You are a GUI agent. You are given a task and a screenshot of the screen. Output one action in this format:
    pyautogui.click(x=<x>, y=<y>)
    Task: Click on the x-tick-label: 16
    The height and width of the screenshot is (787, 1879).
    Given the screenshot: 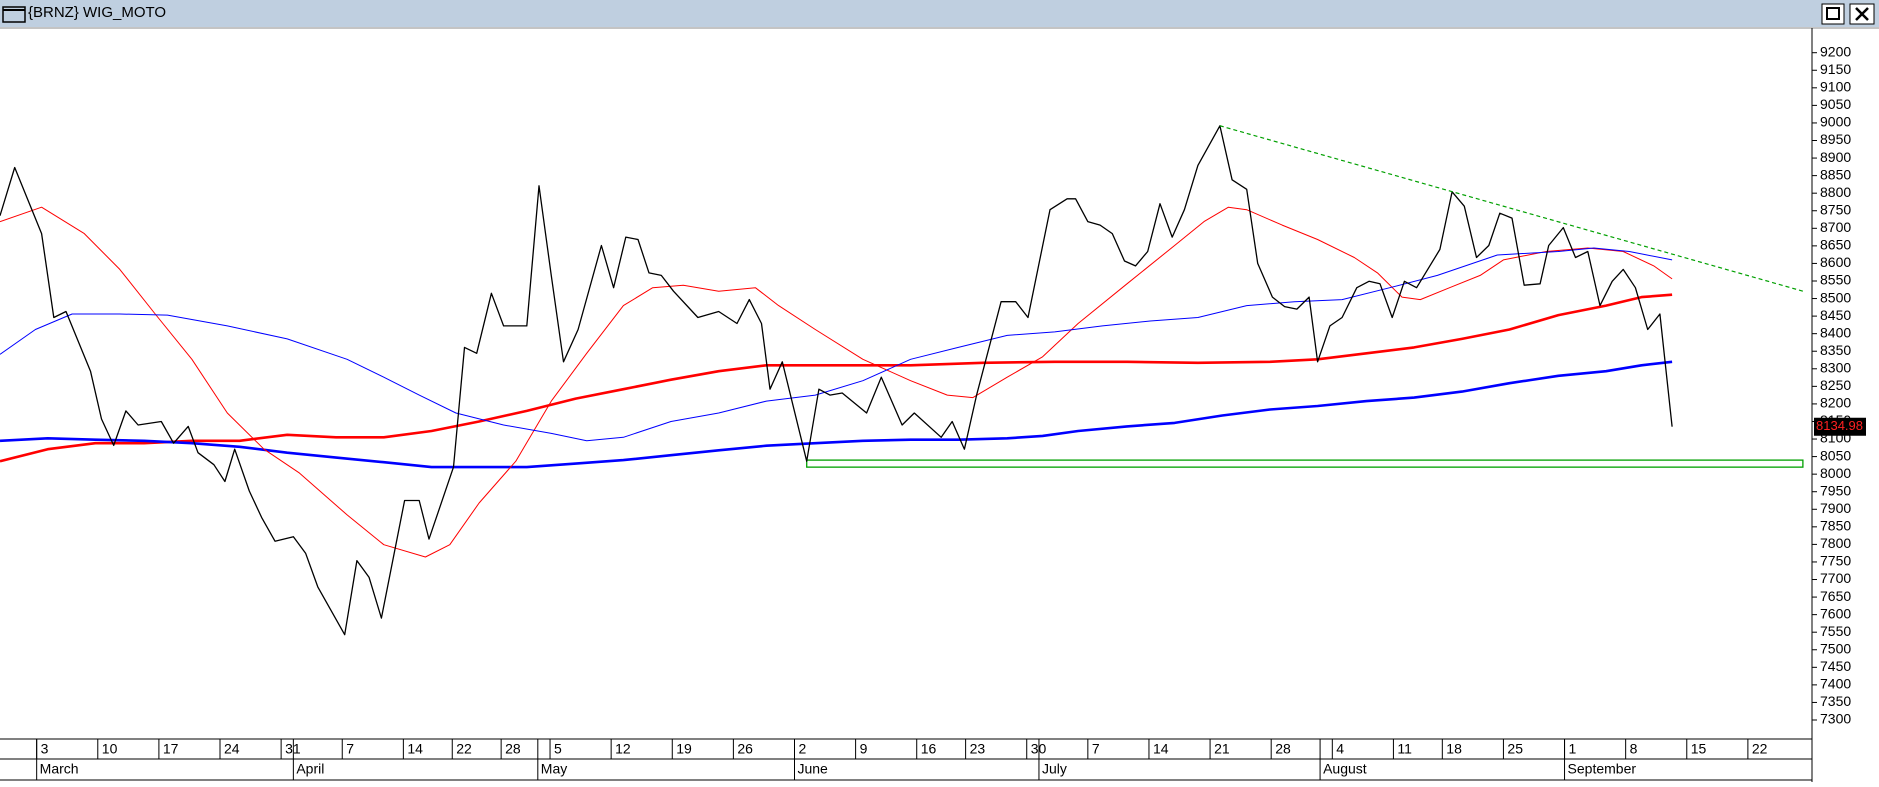 What is the action you would take?
    pyautogui.click(x=929, y=749)
    